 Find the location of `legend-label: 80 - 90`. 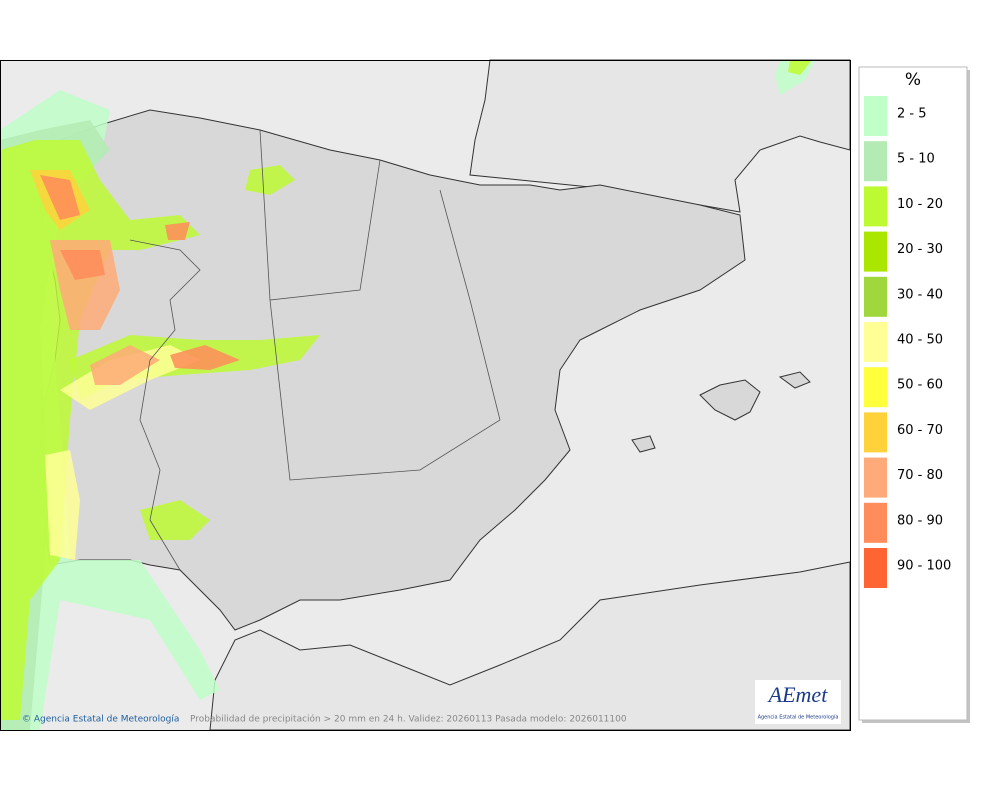

legend-label: 80 - 90 is located at coordinates (920, 520).